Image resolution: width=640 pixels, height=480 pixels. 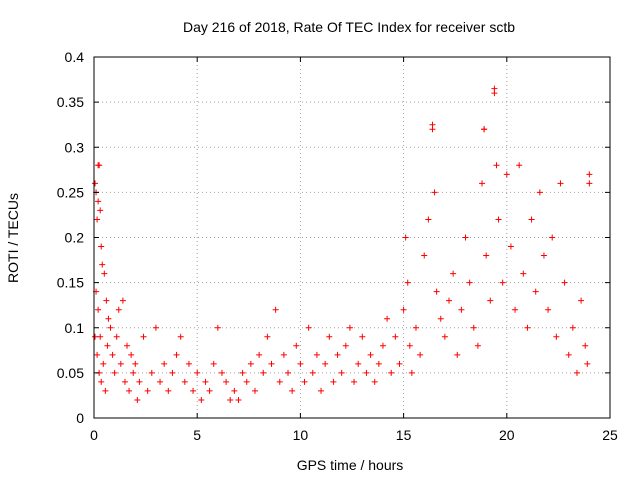 I want to click on y-tick-label: 0.3, so click(x=75, y=147).